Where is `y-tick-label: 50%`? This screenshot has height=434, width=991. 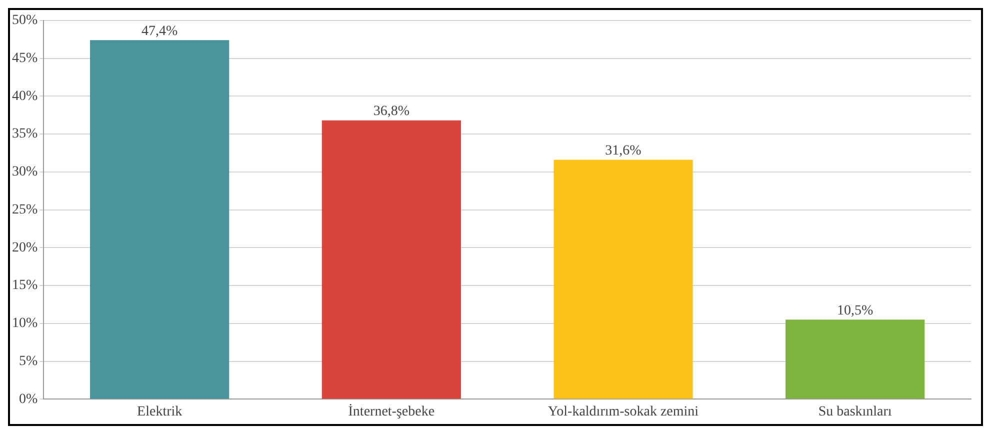
y-tick-label: 50% is located at coordinates (25, 20).